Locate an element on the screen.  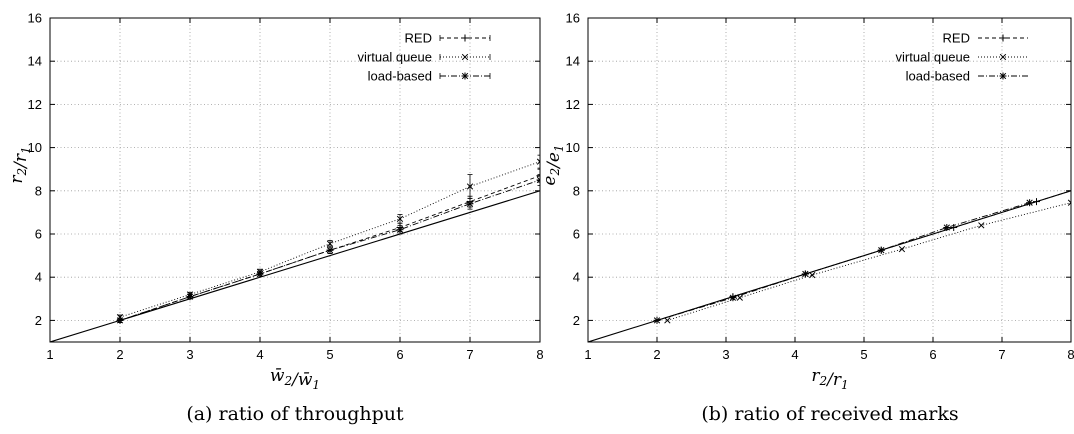
y-axis-title: e2/e1 is located at coordinates (553, 164).